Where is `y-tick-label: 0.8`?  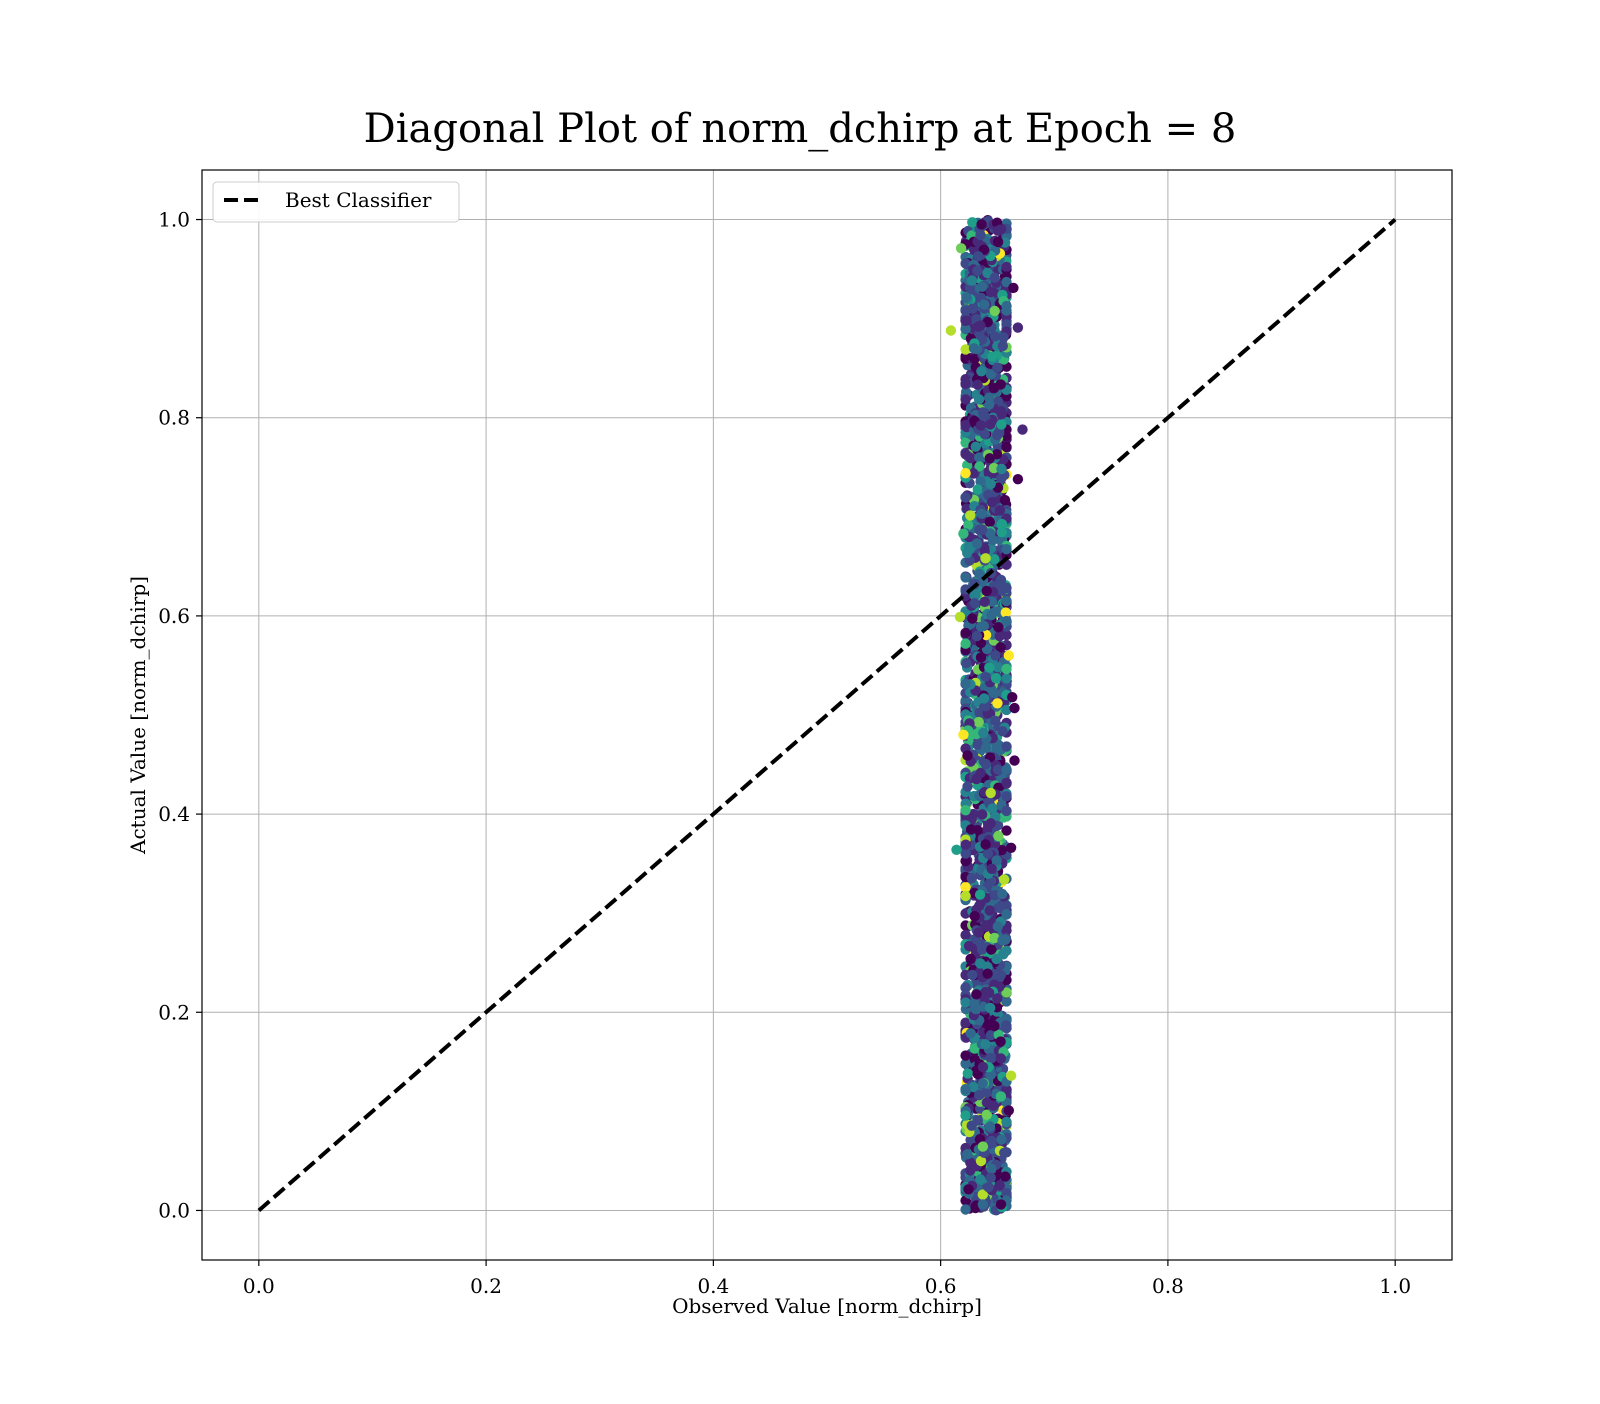 y-tick-label: 0.8 is located at coordinates (174, 418).